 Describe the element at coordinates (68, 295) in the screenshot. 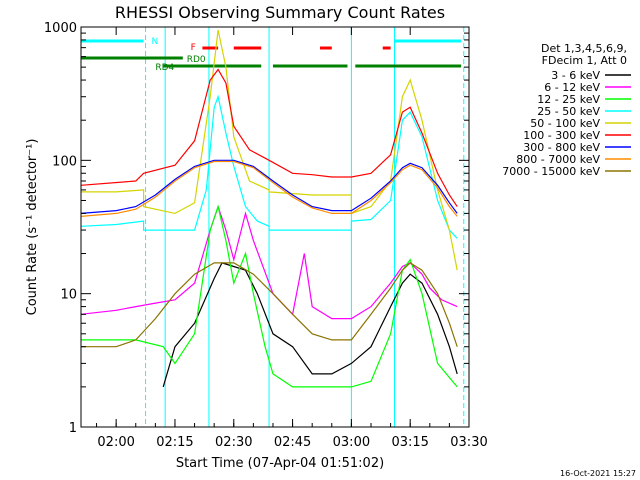

I see `y-tick-label: 10` at that location.